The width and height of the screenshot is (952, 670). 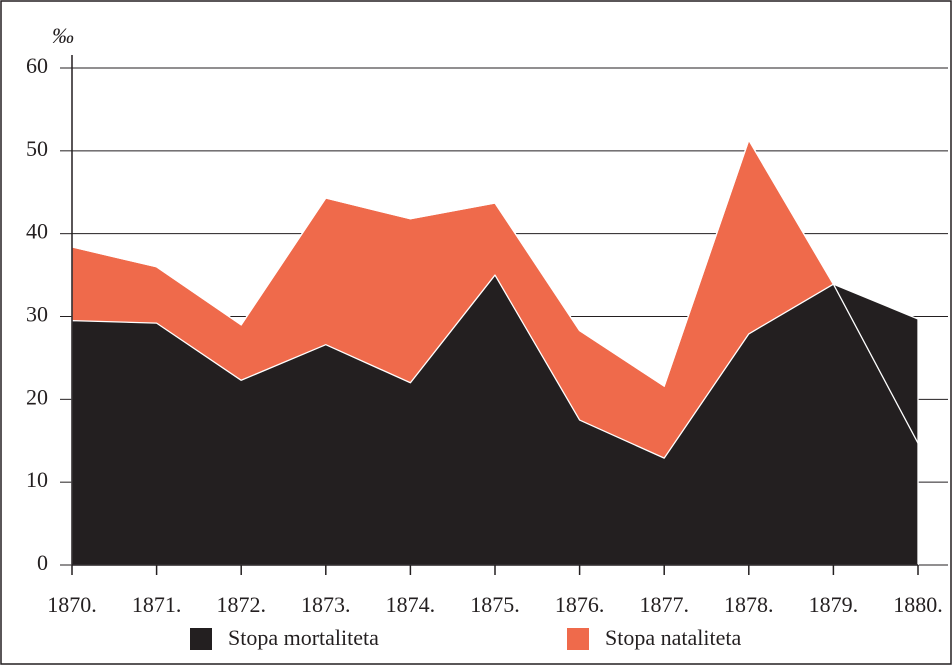 I want to click on x-tick-label: 1876., so click(x=580, y=604).